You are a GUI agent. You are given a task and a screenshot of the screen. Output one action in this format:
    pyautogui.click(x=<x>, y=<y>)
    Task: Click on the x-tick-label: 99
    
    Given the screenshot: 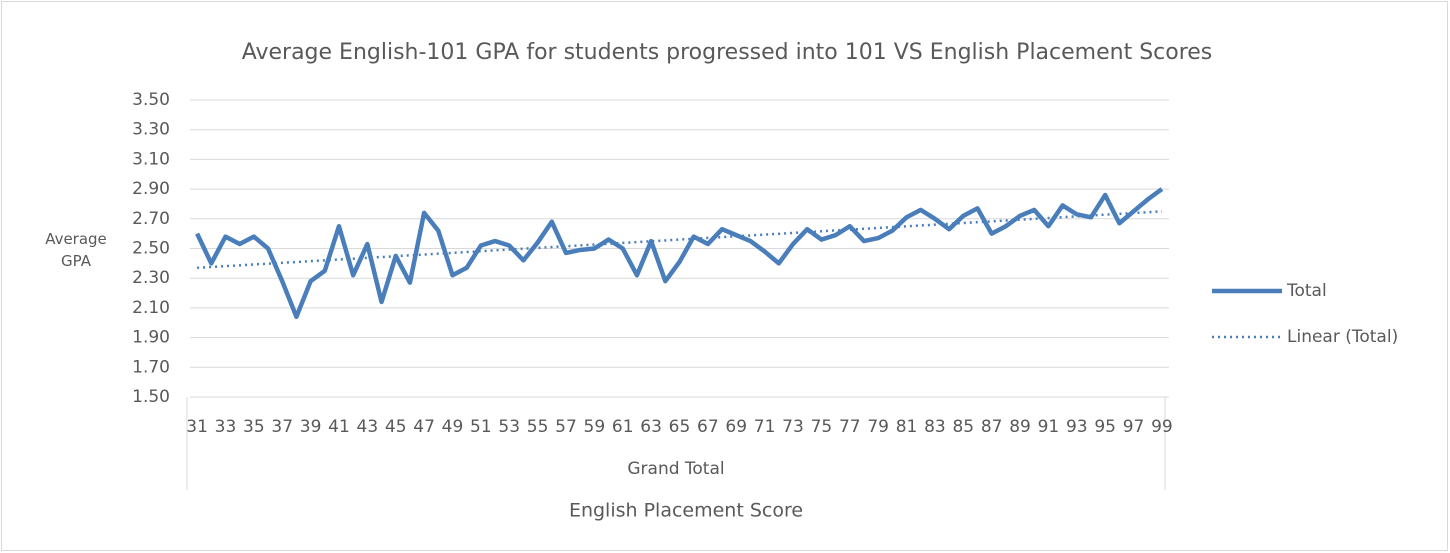 What is the action you would take?
    pyautogui.click(x=1162, y=427)
    